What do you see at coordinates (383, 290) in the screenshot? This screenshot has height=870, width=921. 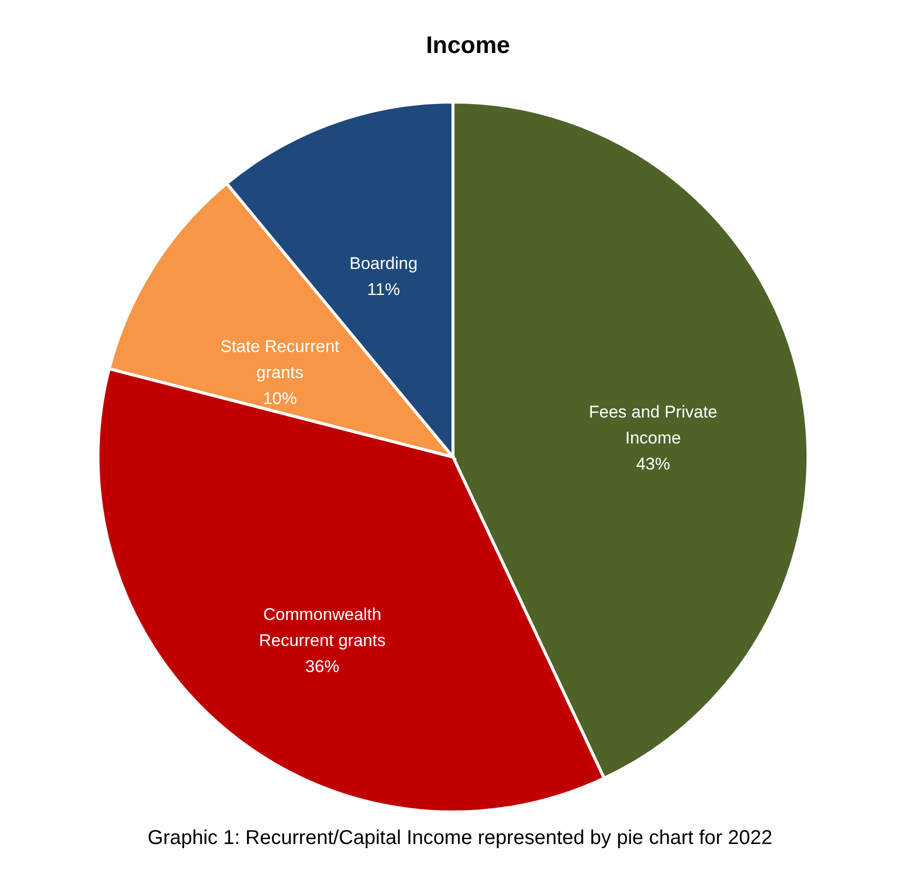 I see `data-label: 11%` at bounding box center [383, 290].